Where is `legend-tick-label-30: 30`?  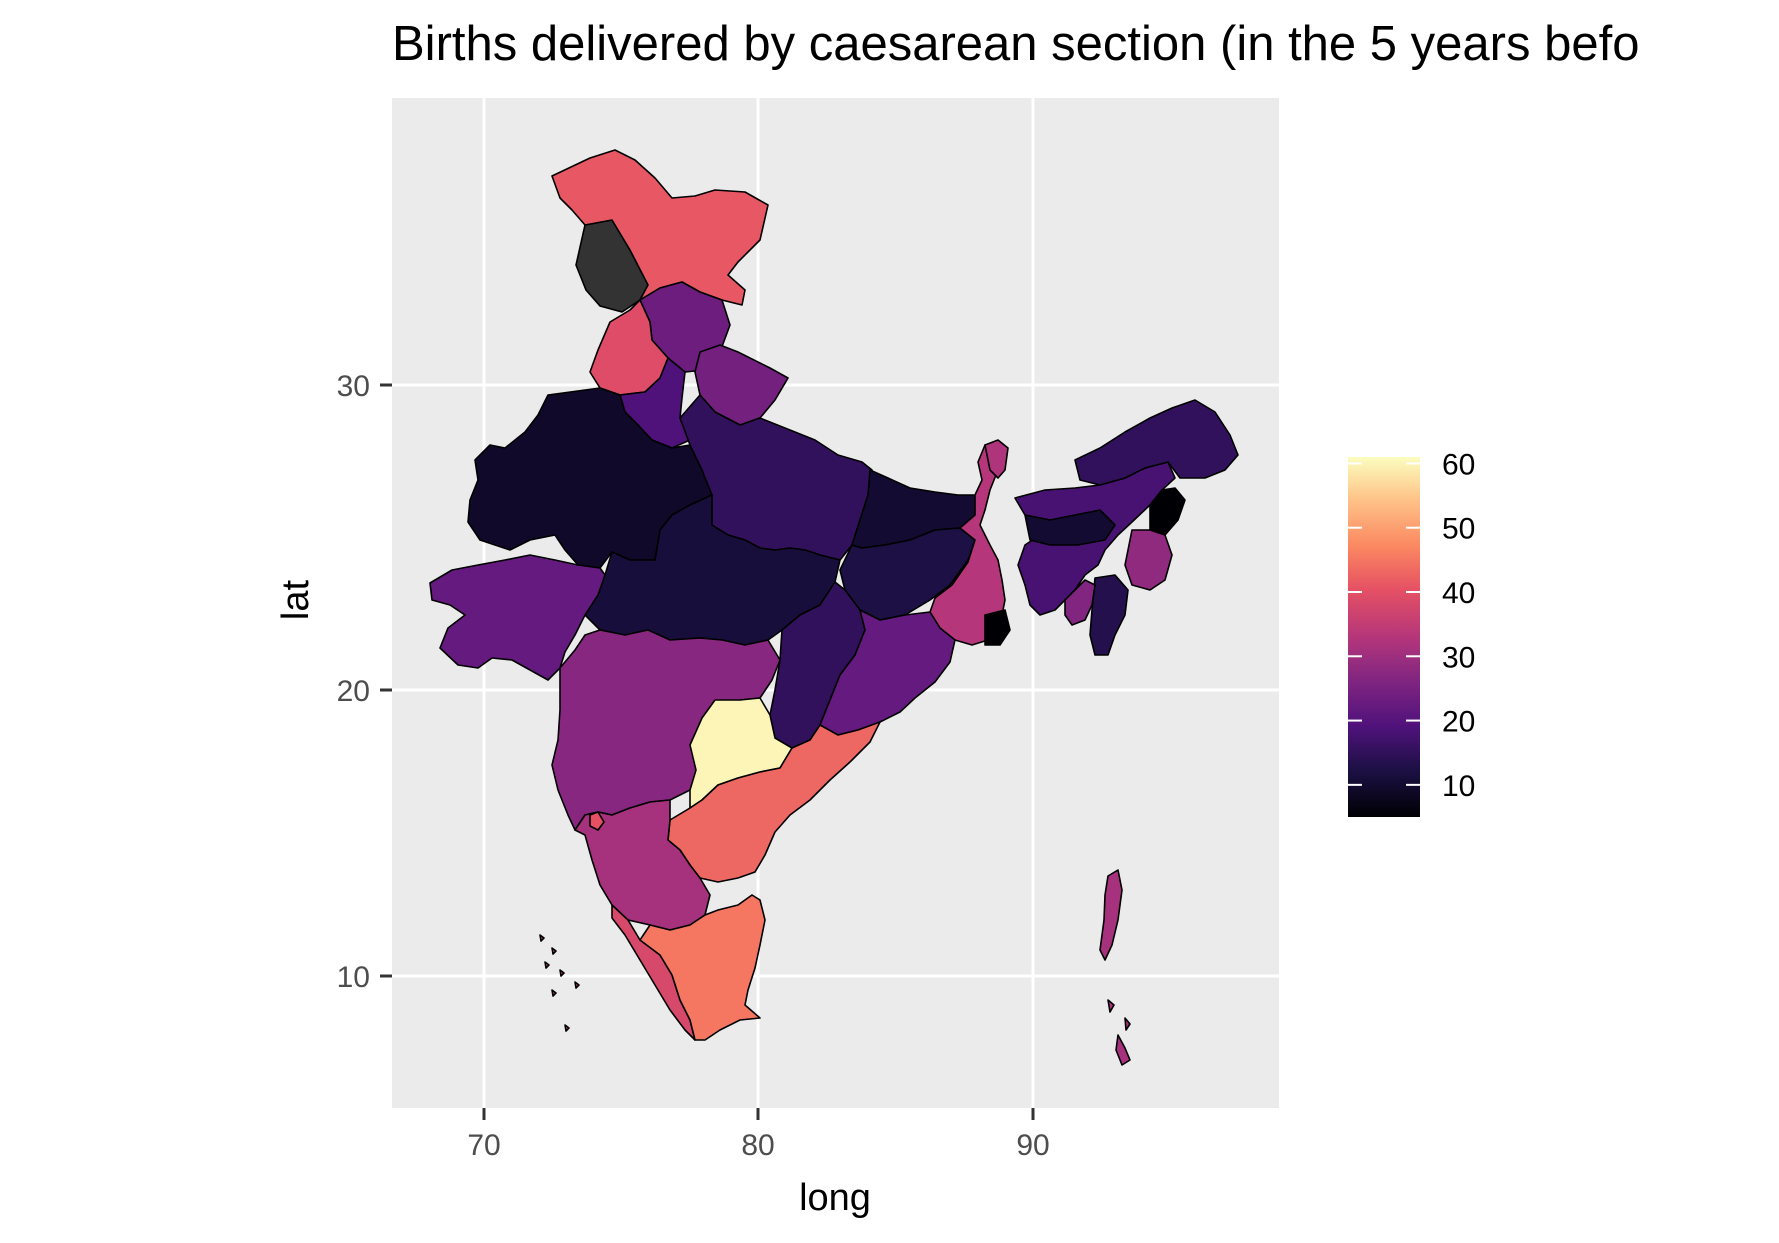 legend-tick-label-30: 30 is located at coordinates (1458, 657).